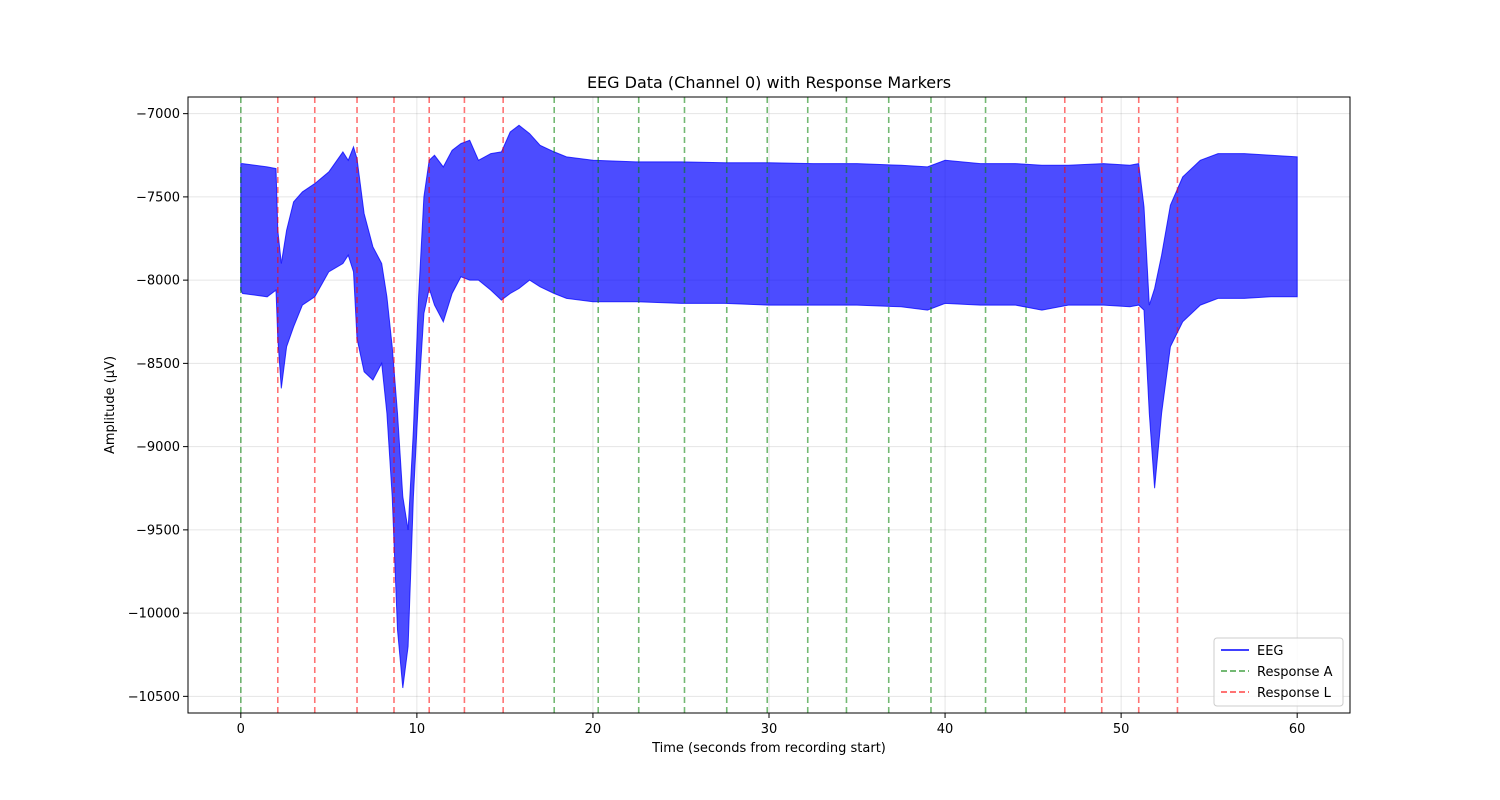  Describe the element at coordinates (158, 281) in the screenshot. I see `y-tick-label: −8000` at that location.